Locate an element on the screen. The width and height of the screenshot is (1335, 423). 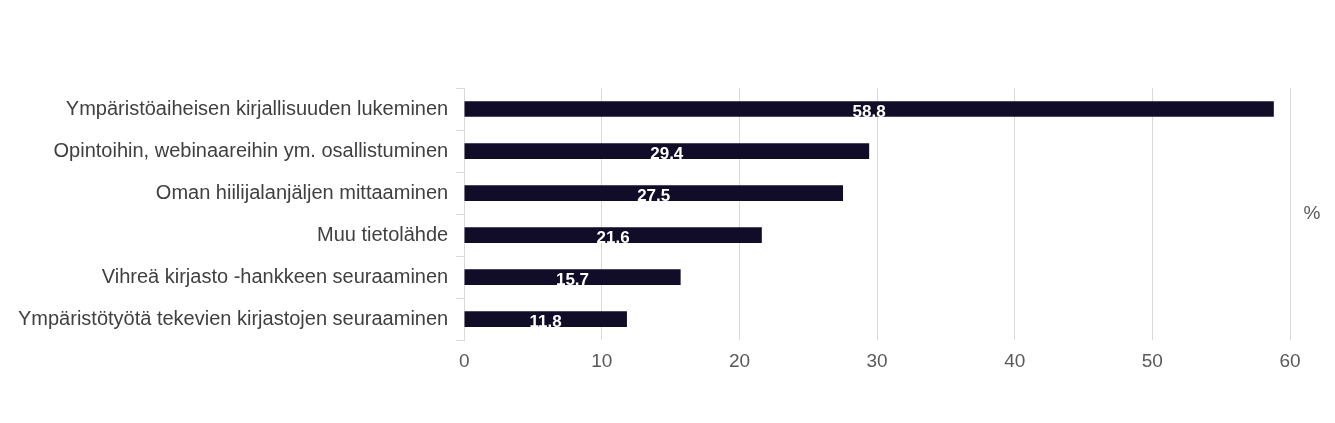
data-label: 11.8 is located at coordinates (545, 321).